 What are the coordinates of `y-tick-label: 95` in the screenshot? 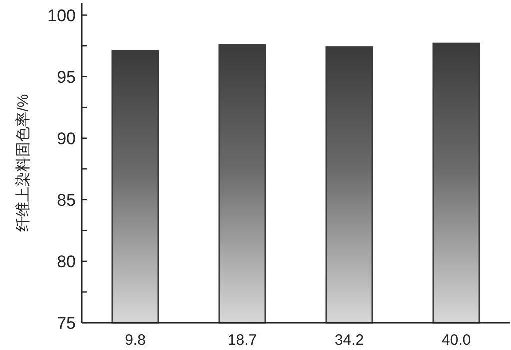 It's located at (66, 77).